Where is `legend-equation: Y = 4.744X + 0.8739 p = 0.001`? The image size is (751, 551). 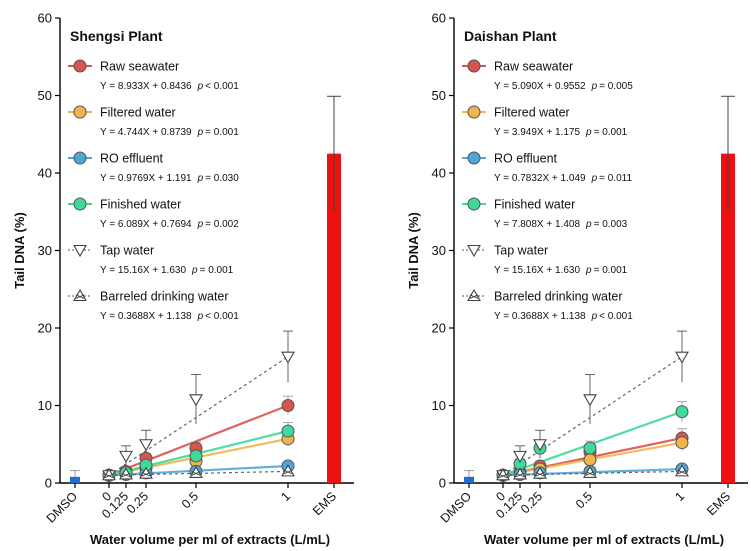
legend-equation: Y = 4.744X + 0.8739 p = 0.001 is located at coordinates (169, 132).